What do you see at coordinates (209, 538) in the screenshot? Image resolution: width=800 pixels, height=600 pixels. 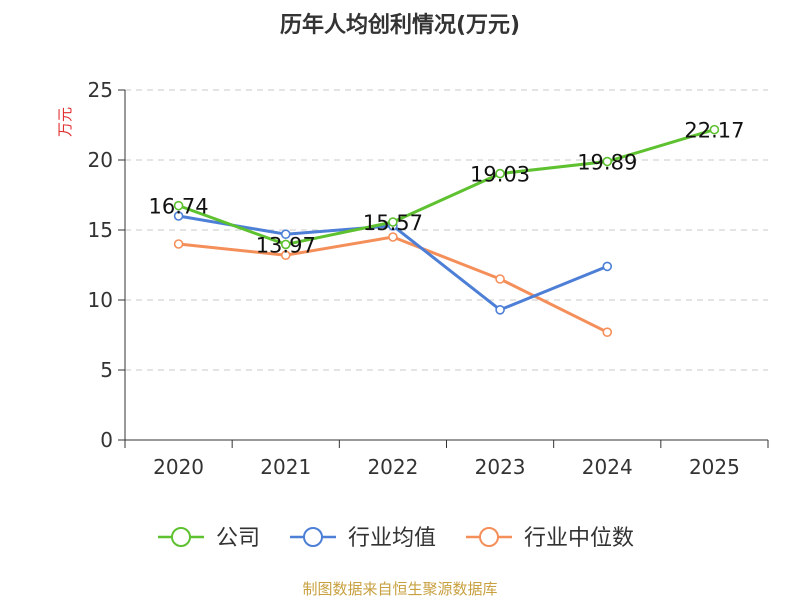 I see `legend-item-0: 公司` at bounding box center [209, 538].